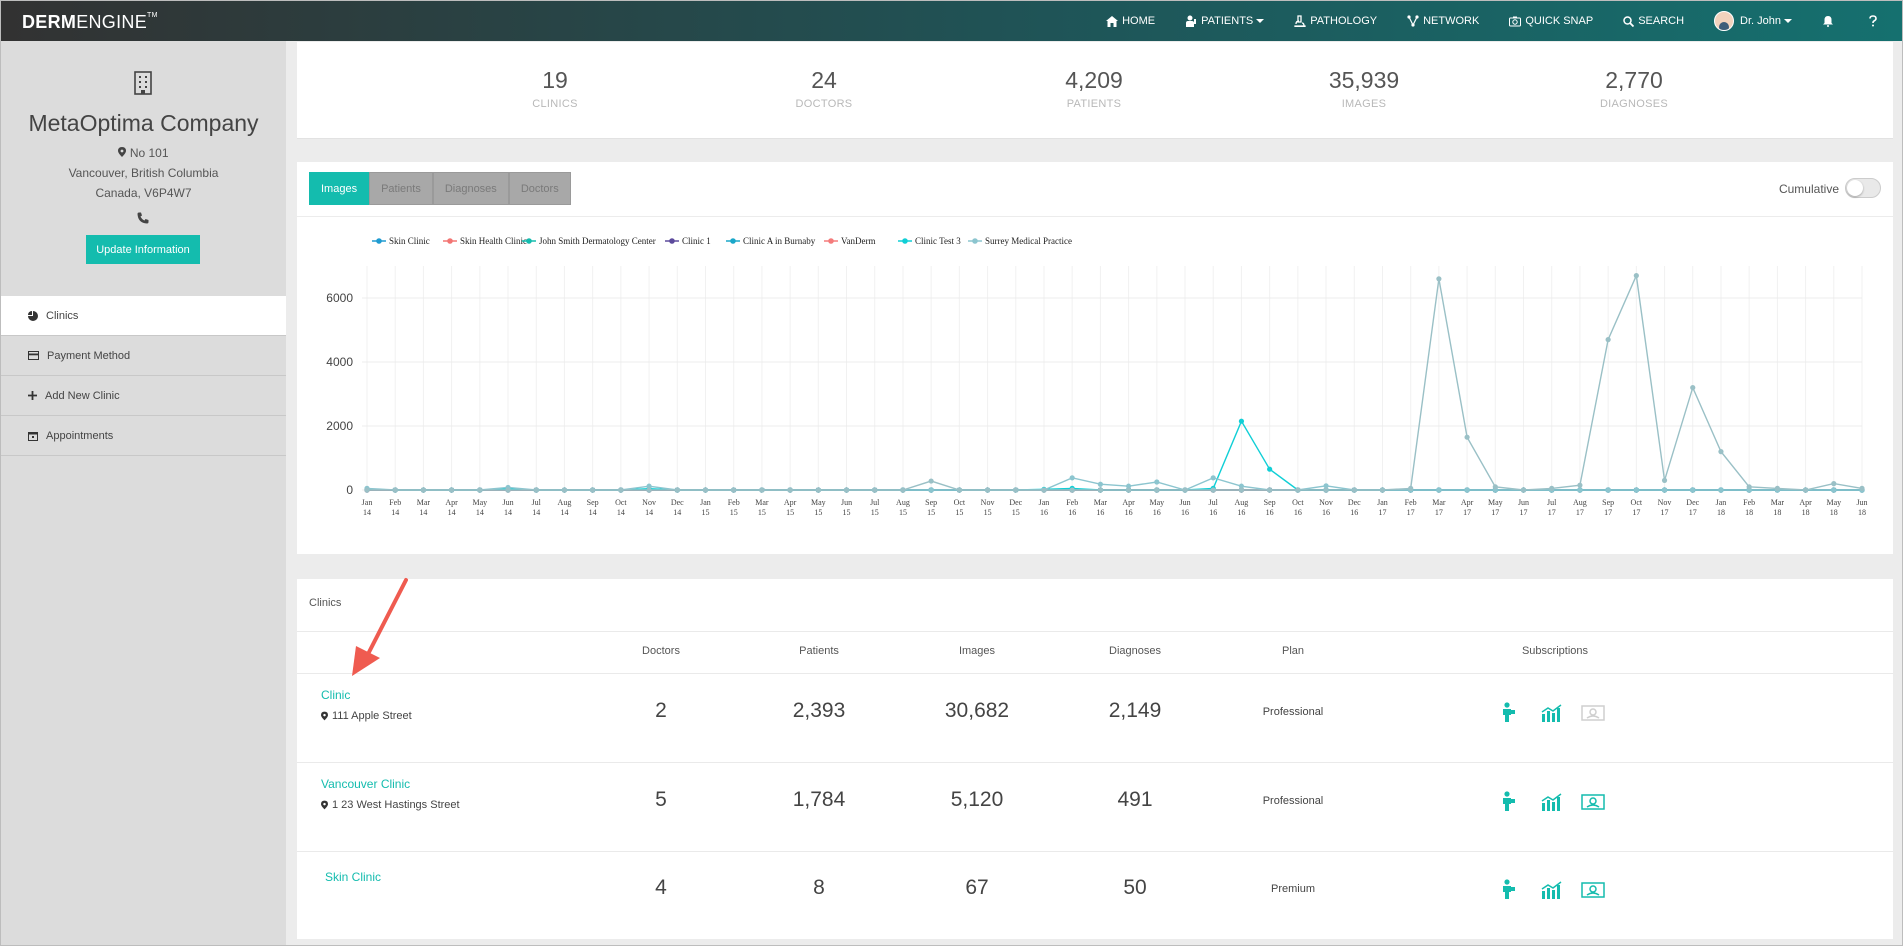  Describe the element at coordinates (149, 153) in the screenshot. I see `address-line1-text: No 101` at that location.